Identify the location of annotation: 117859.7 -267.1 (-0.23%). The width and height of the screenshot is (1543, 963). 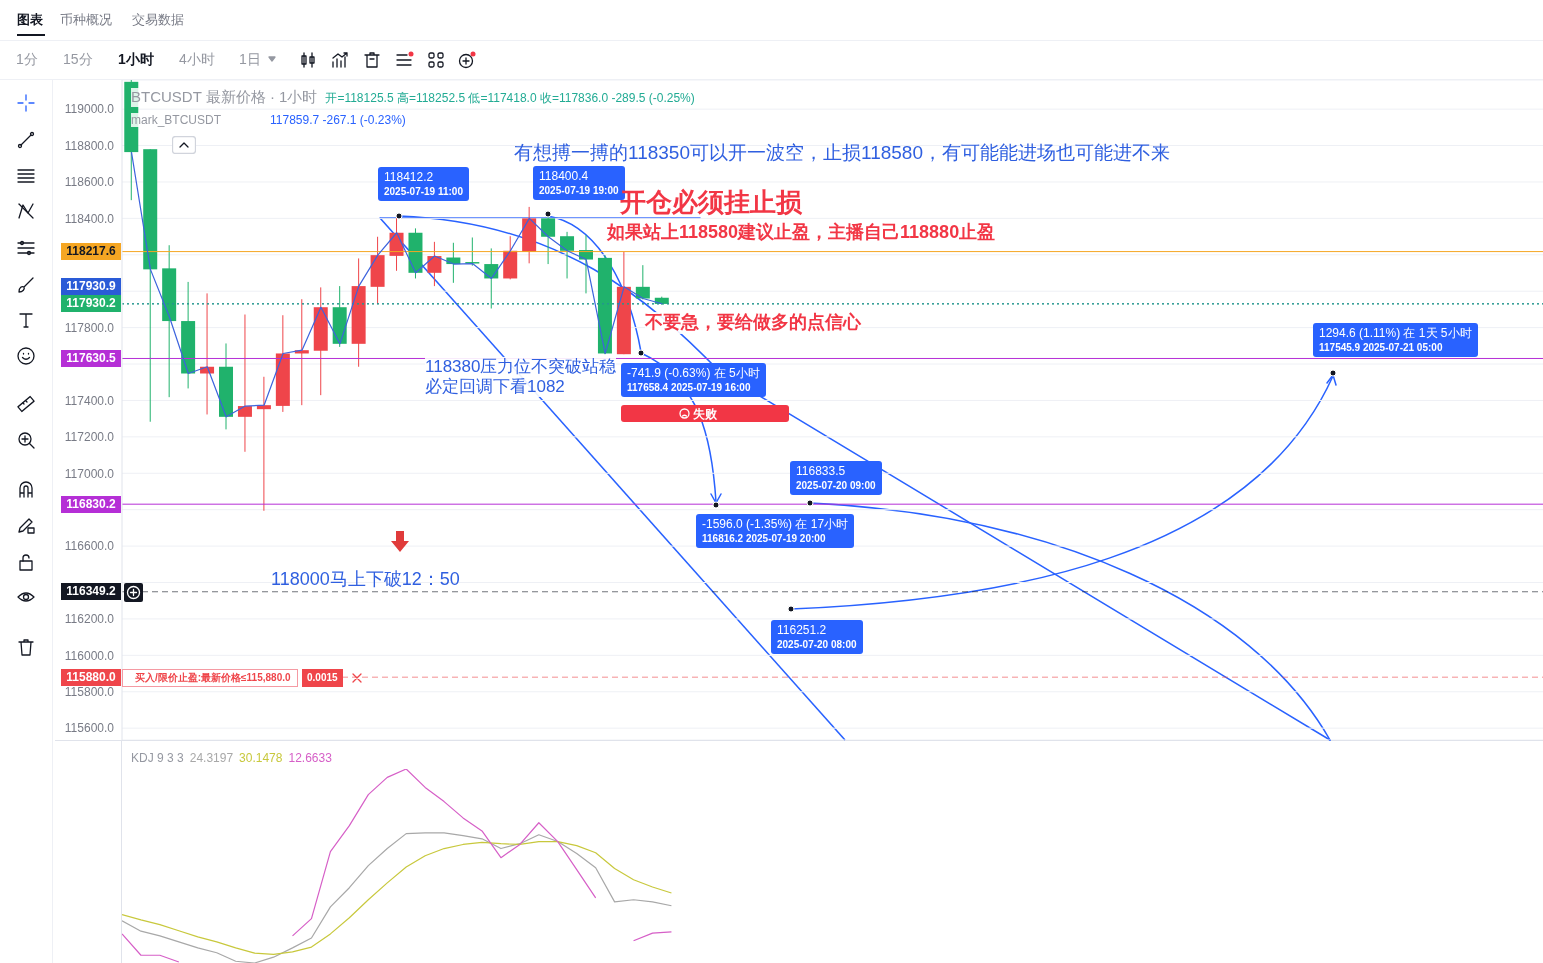
(338, 120).